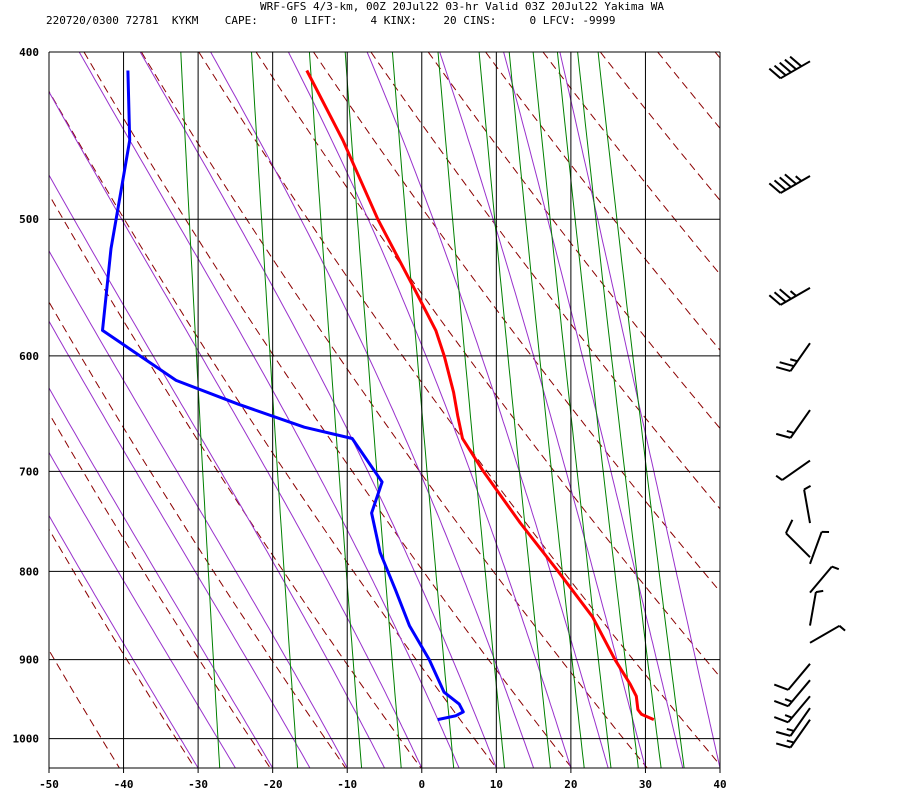  I want to click on x-tick-label: -10, so click(347, 784).